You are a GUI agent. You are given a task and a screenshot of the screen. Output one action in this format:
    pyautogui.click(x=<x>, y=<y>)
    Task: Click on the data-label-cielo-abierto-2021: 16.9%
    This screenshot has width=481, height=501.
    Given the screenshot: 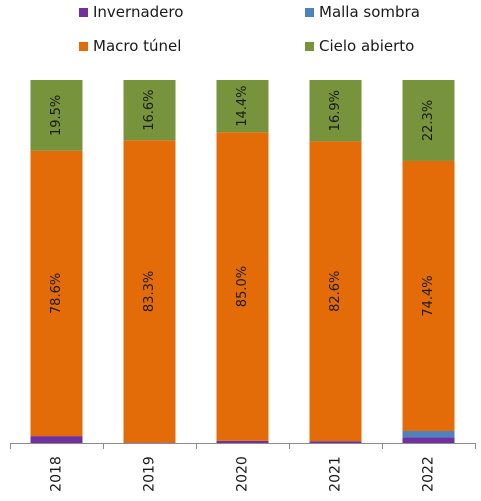 What is the action you would take?
    pyautogui.click(x=335, y=110)
    